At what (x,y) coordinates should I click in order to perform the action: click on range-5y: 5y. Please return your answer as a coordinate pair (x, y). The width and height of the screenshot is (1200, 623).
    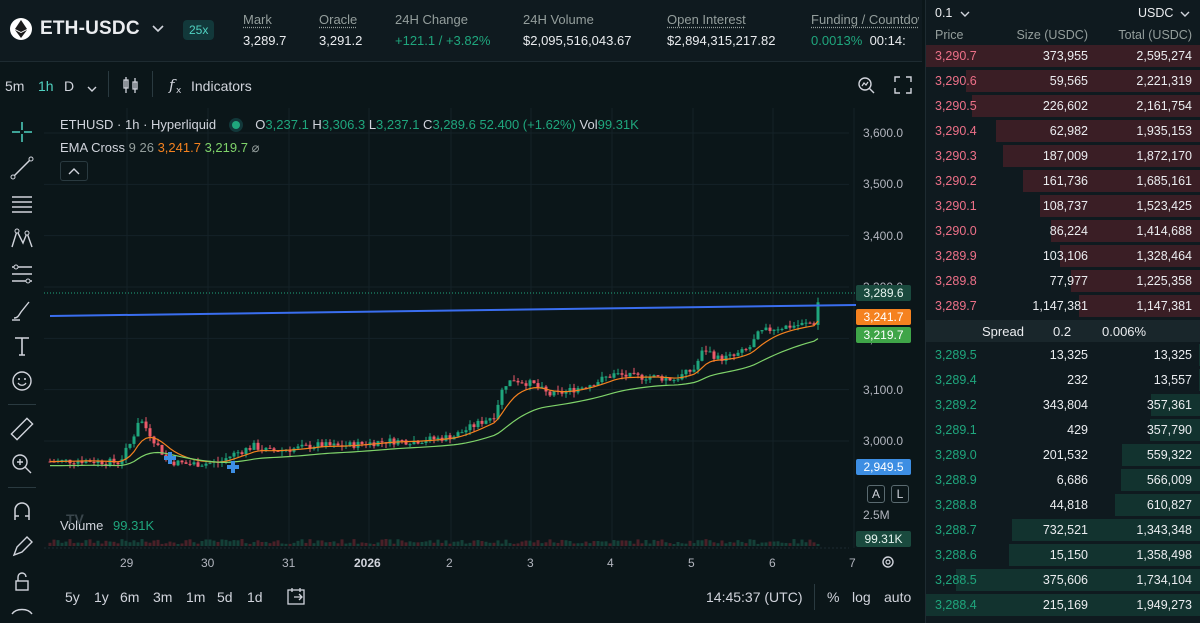
    Looking at the image, I should click on (72, 597).